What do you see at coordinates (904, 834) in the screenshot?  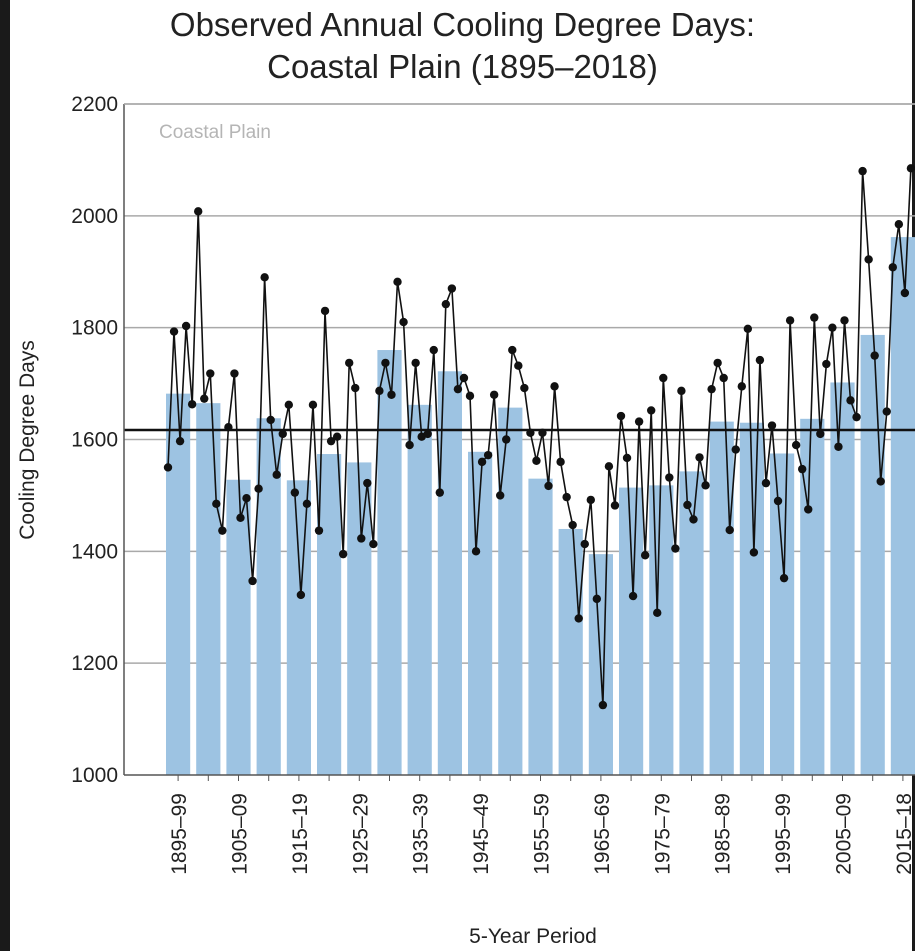 I see `x-tick-label: 2015–18` at bounding box center [904, 834].